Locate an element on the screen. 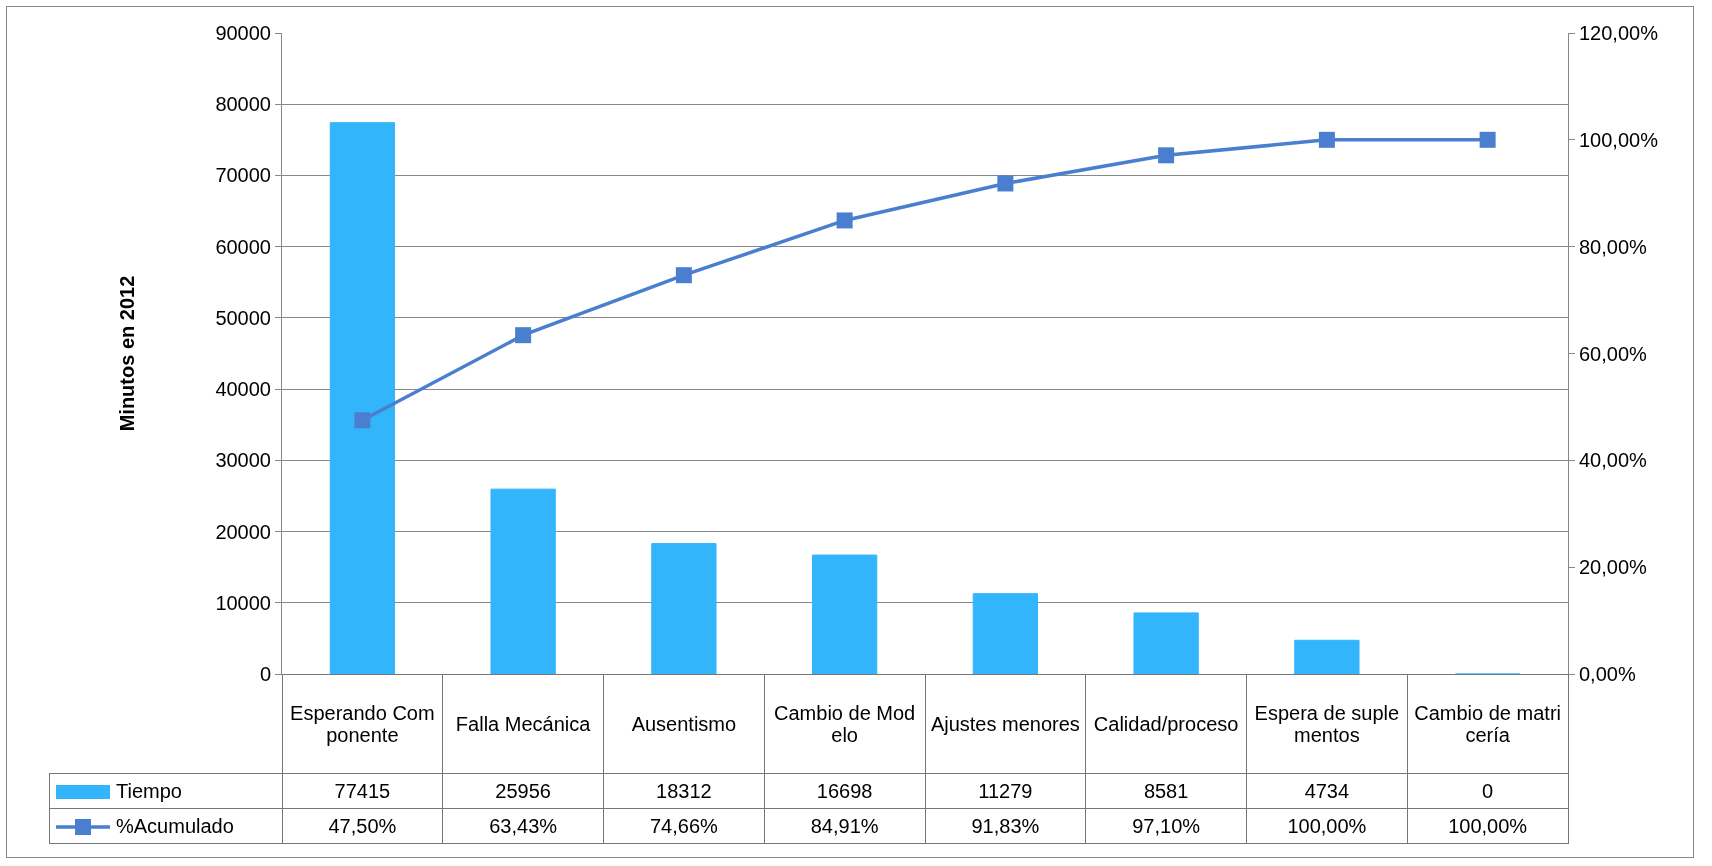 The width and height of the screenshot is (1712, 866). y2-tick-label: 40,00% is located at coordinates (1613, 460).